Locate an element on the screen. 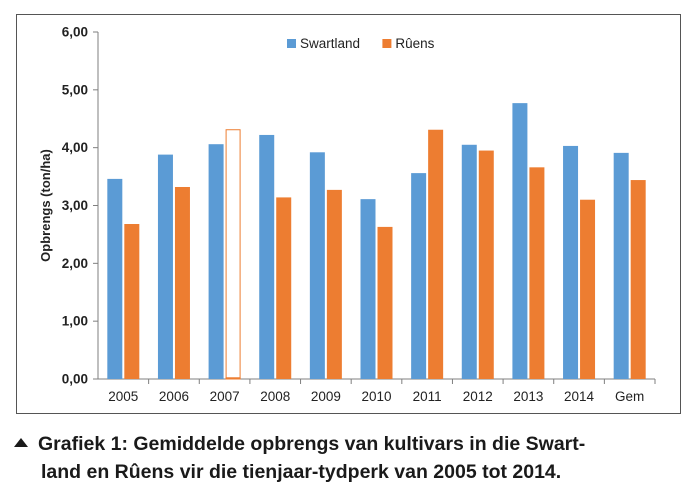 The image size is (700, 498). bar-swartland-2005 is located at coordinates (115, 278).